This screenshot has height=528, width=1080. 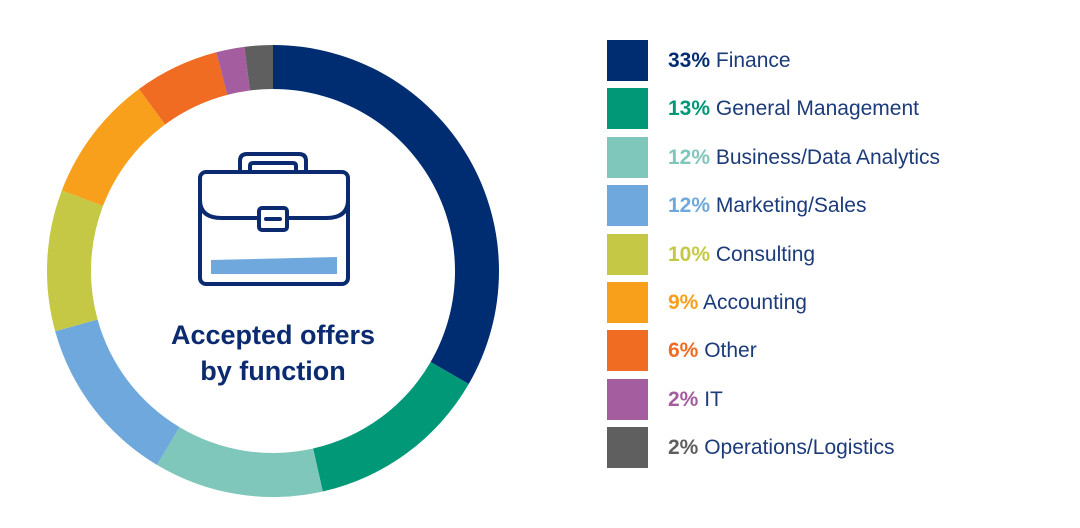 I want to click on legend-percent: 13%, so click(x=689, y=109).